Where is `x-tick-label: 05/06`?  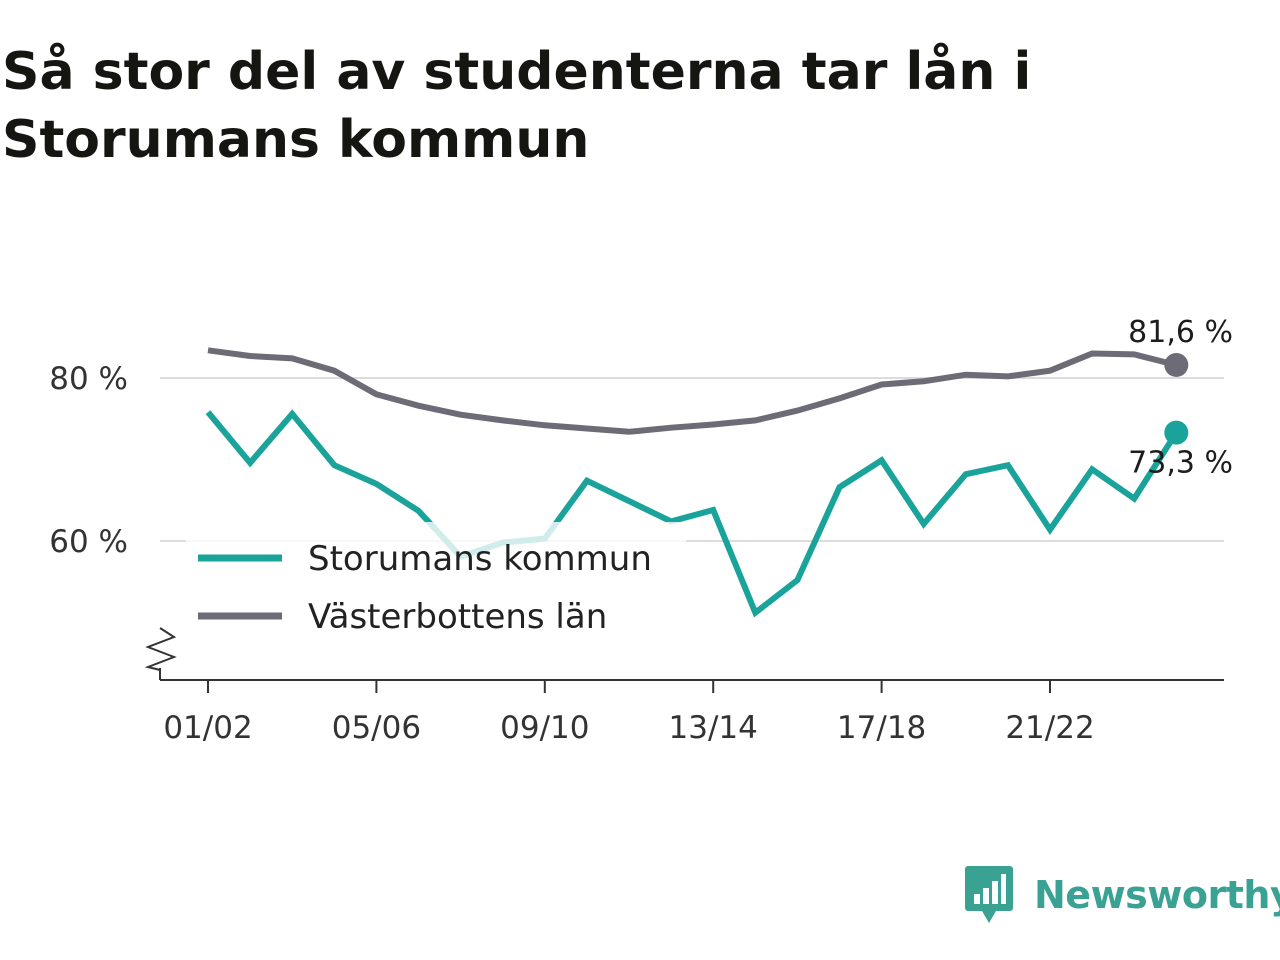 x-tick-label: 05/06 is located at coordinates (376, 728).